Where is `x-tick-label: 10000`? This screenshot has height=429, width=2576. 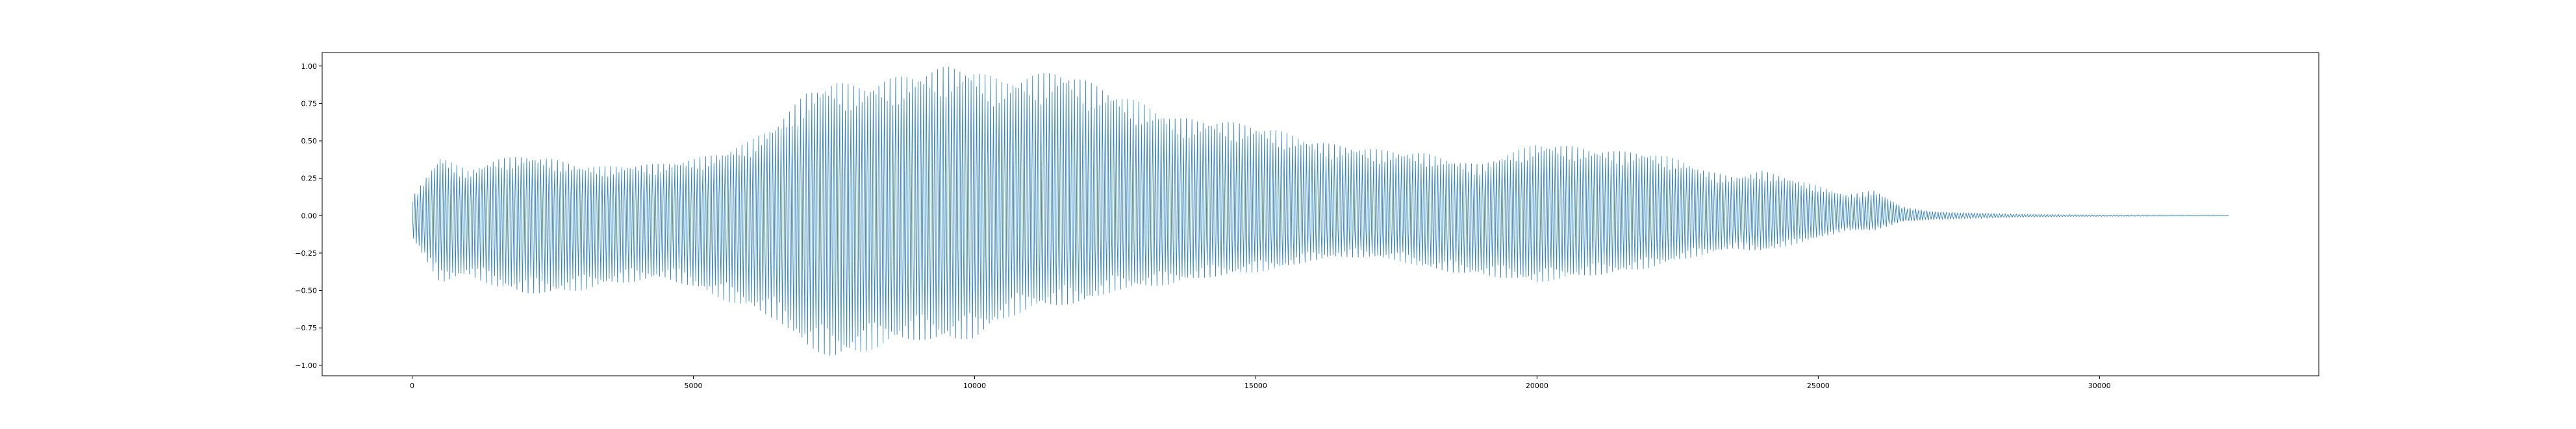
x-tick-label: 10000 is located at coordinates (974, 386).